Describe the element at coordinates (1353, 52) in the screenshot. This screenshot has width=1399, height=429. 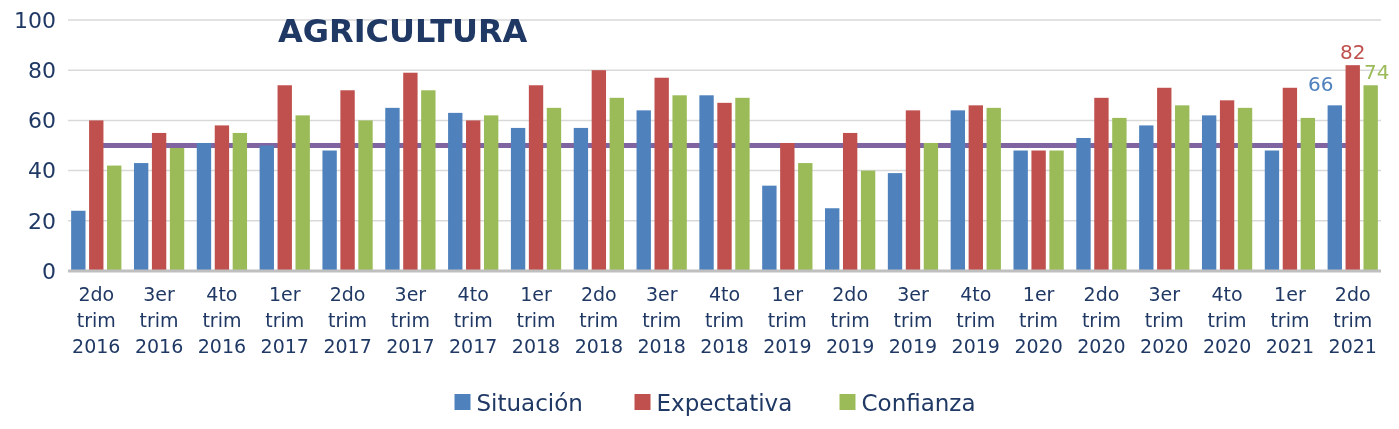
I see `data-label: 82` at that location.